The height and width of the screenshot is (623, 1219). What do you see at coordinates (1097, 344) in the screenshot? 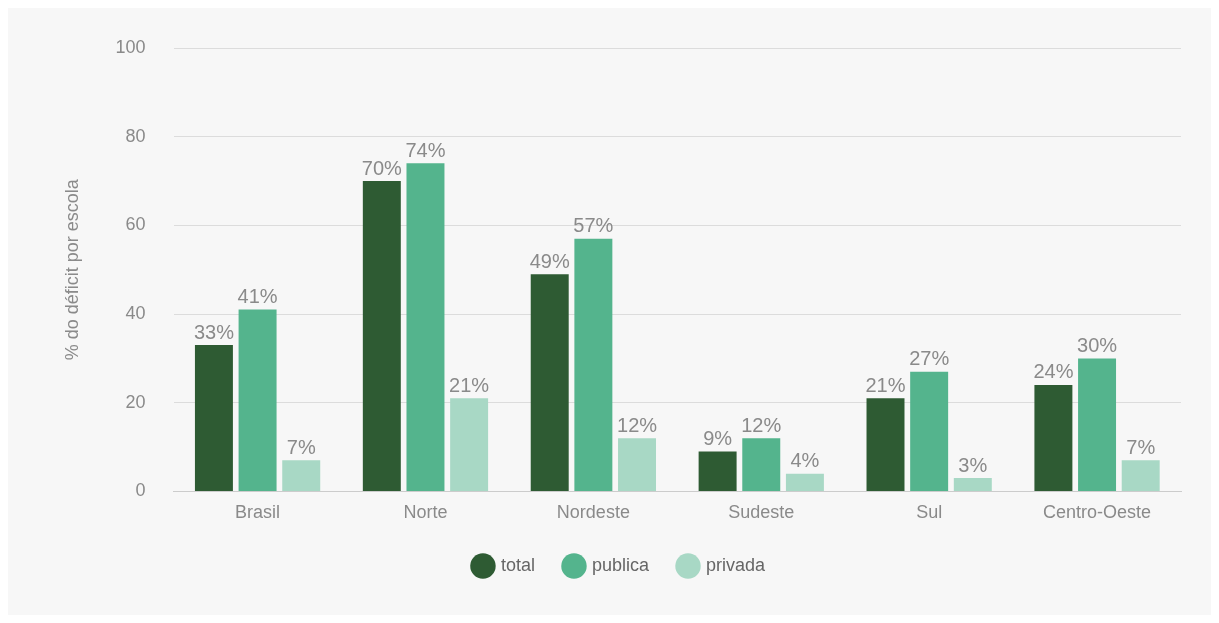
I see `data-label: 30%` at bounding box center [1097, 344].